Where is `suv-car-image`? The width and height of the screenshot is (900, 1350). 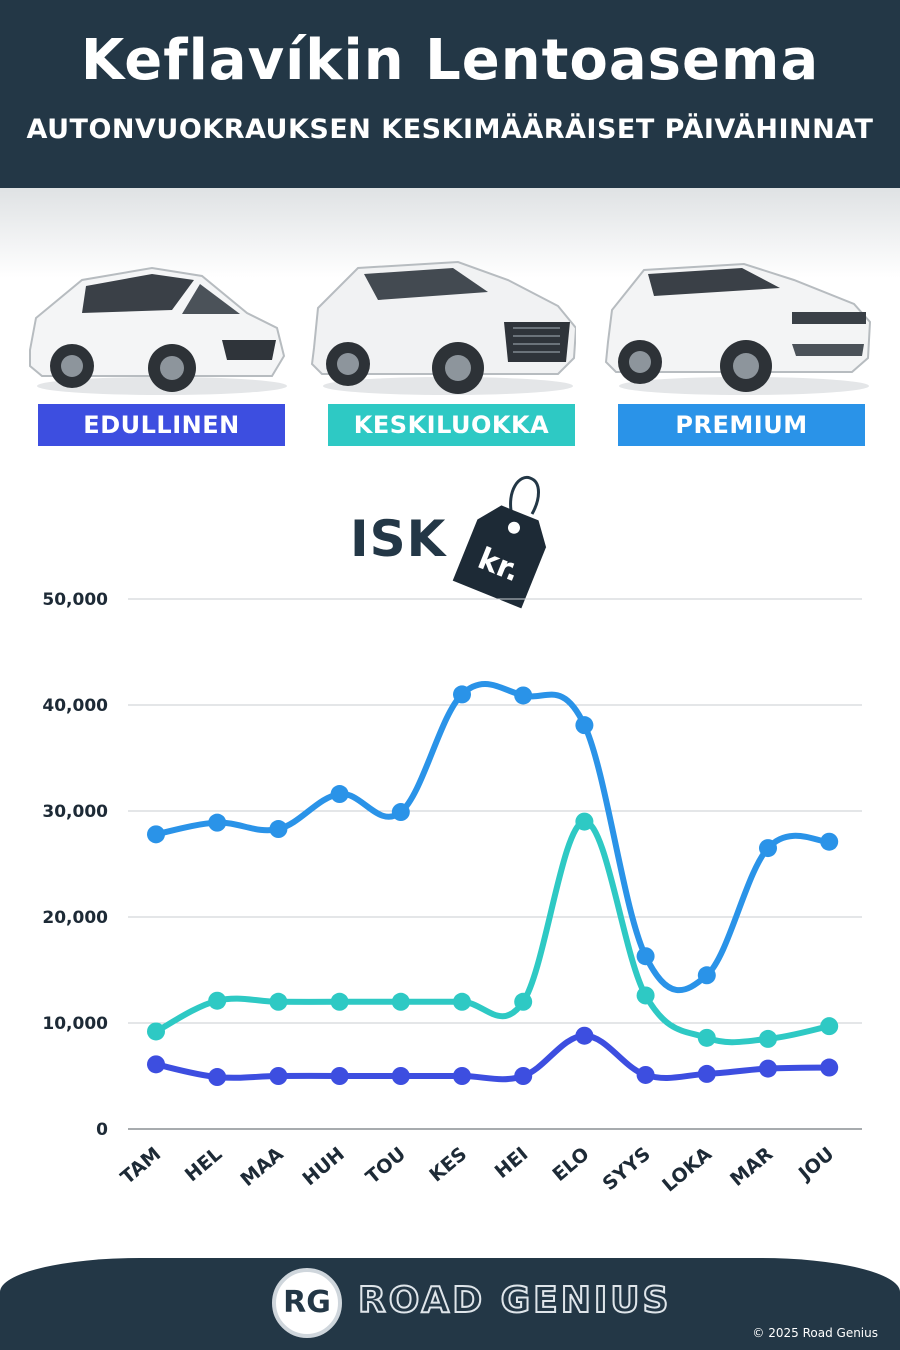
suv-car-image is located at coordinates (443, 327).